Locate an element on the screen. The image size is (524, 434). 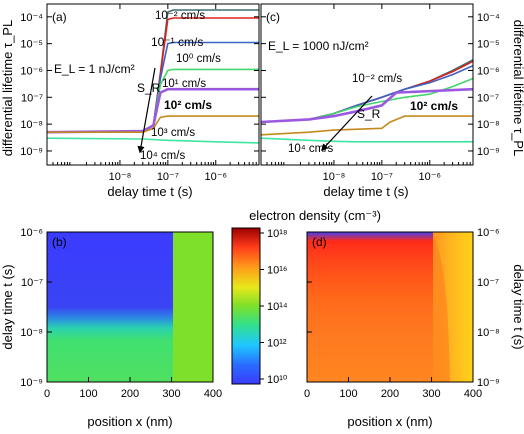
panel-b-ylabel: delay time t (s) is located at coordinates (7, 306).